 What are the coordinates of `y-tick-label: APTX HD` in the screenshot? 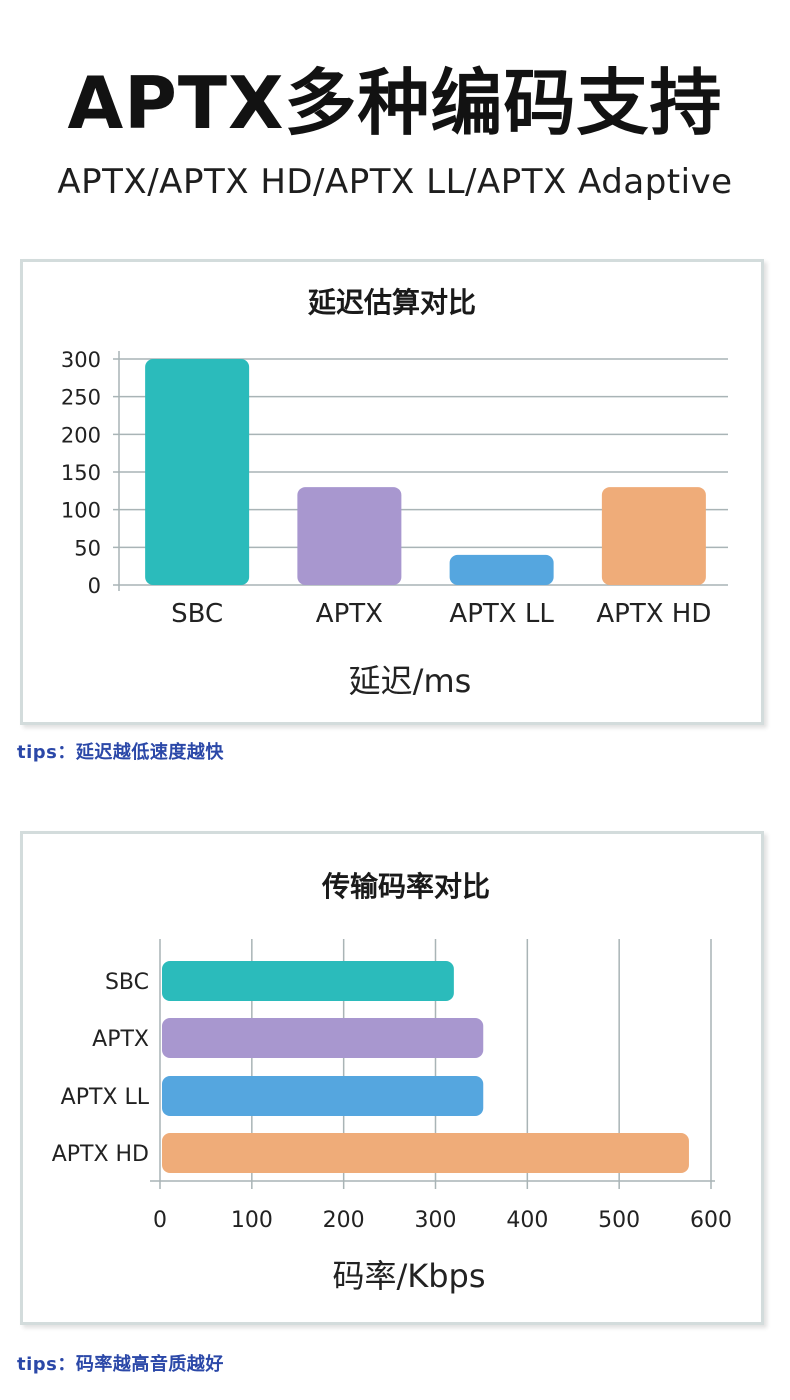 It's located at (100, 1154).